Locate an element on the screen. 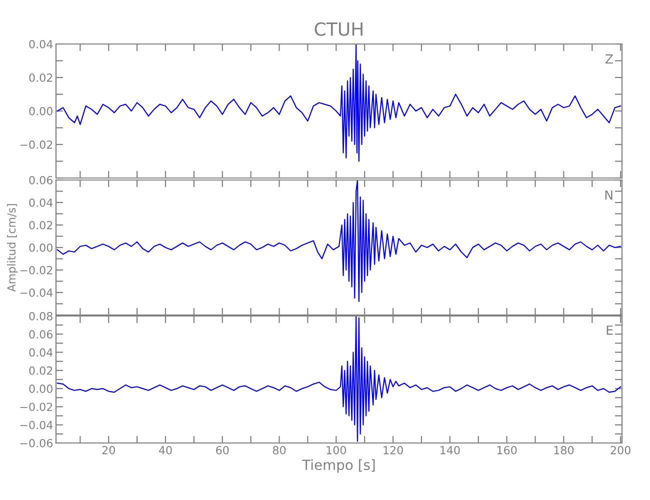 This screenshot has height=500, width=650. annotation: E is located at coordinates (609, 330).